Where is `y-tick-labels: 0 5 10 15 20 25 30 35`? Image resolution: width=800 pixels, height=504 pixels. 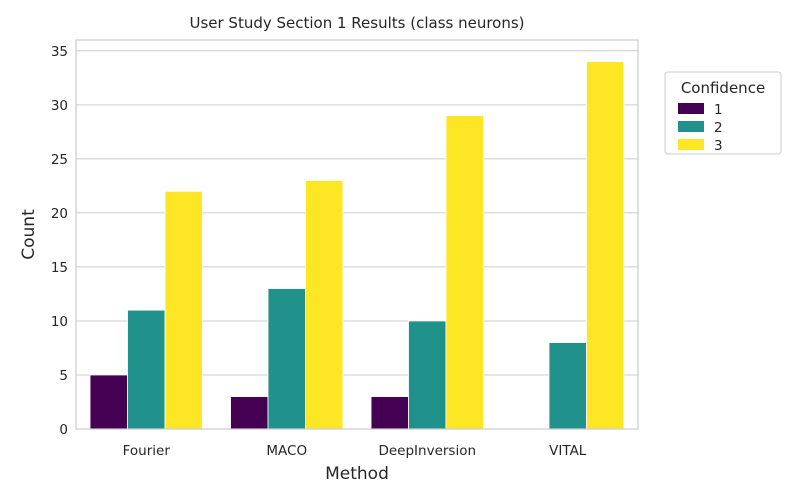 y-tick-labels: 0 5 10 15 20 25 30 35 is located at coordinates (59, 241).